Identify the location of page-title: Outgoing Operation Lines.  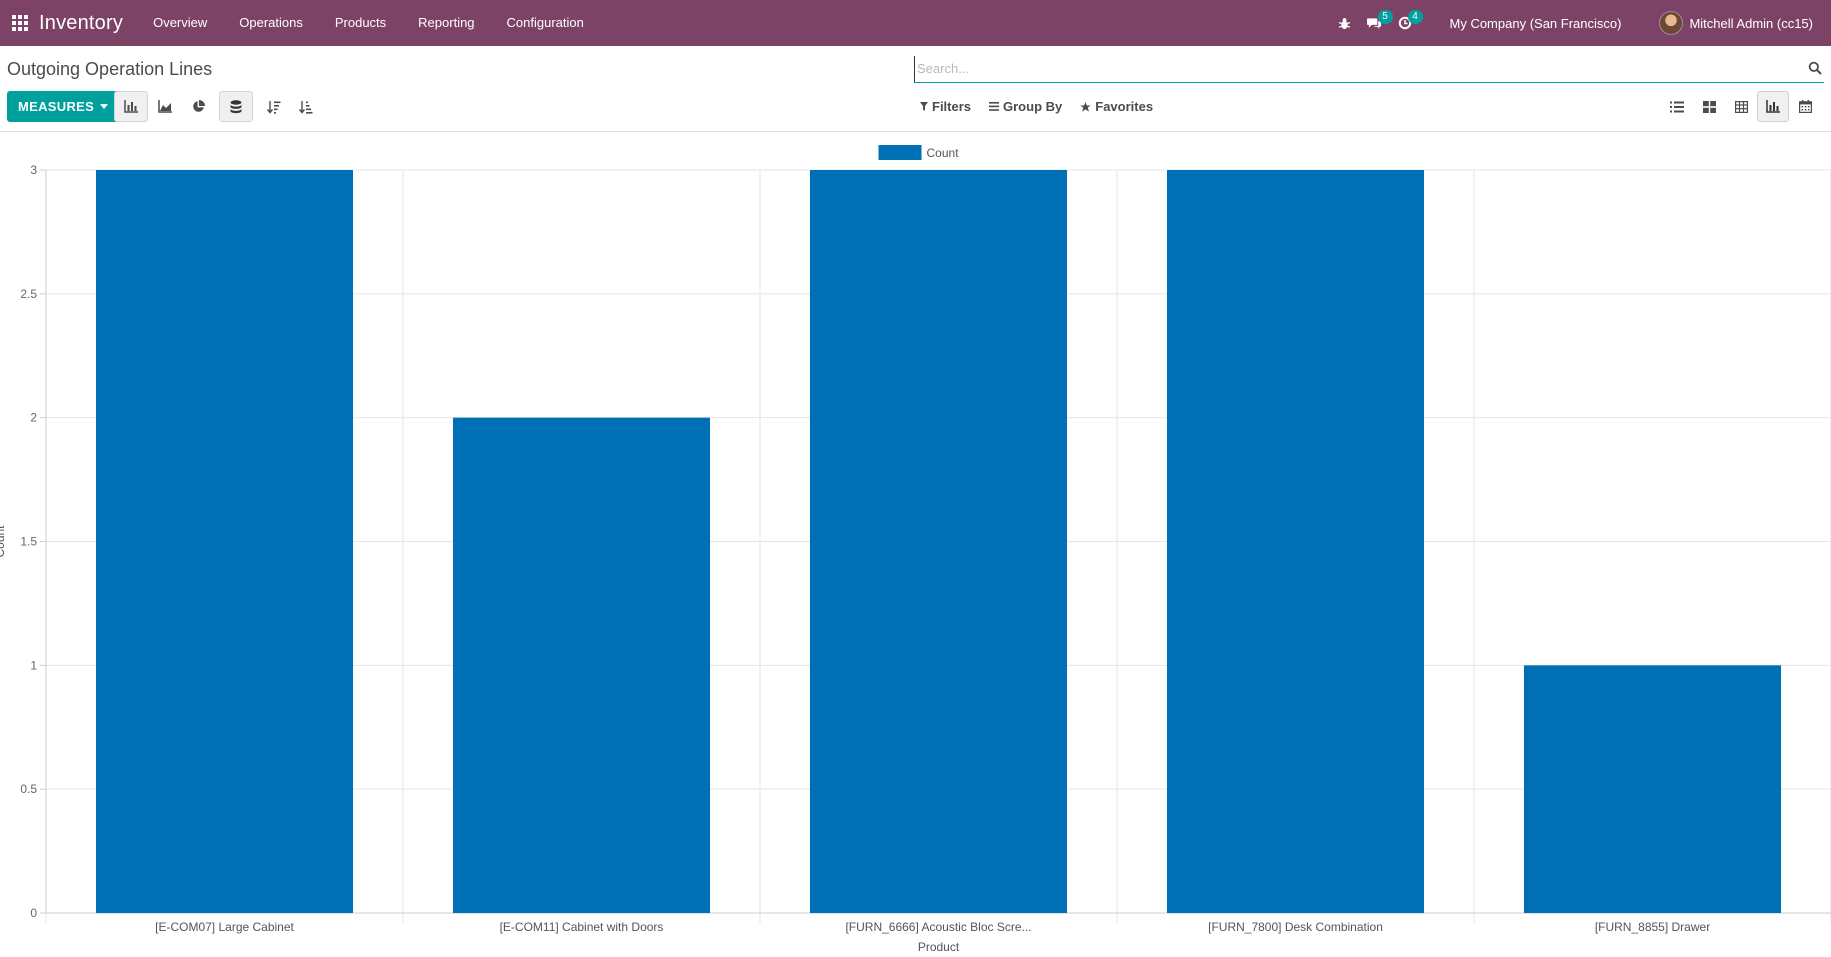
(109, 69).